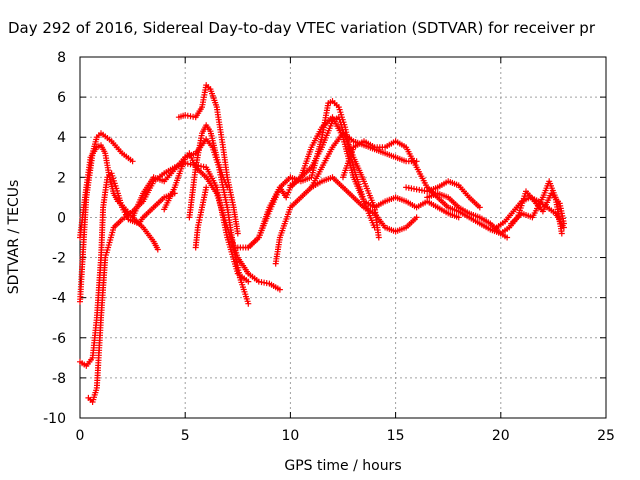  What do you see at coordinates (61, 138) in the screenshot?
I see `y-tick-label: 4` at bounding box center [61, 138].